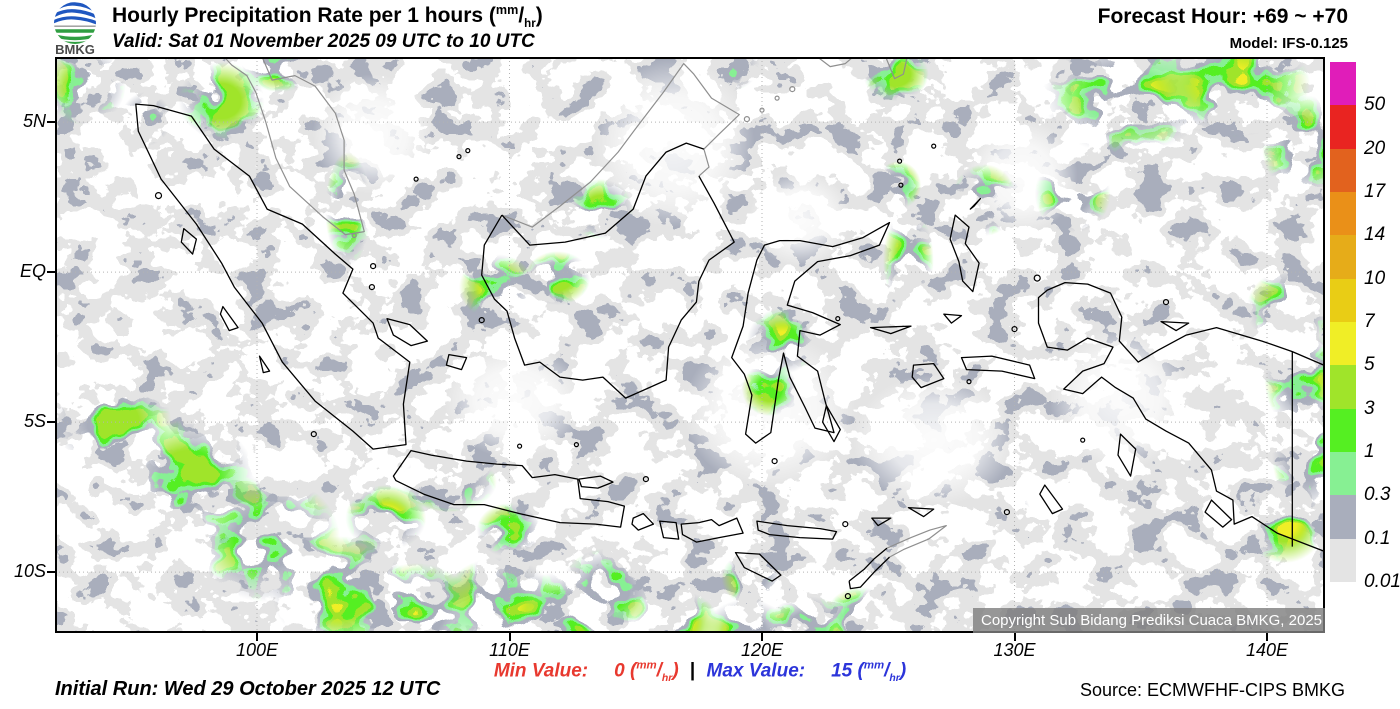 The image size is (1400, 709). I want to click on model-label: Model: IFS-0.125, so click(1288, 43).